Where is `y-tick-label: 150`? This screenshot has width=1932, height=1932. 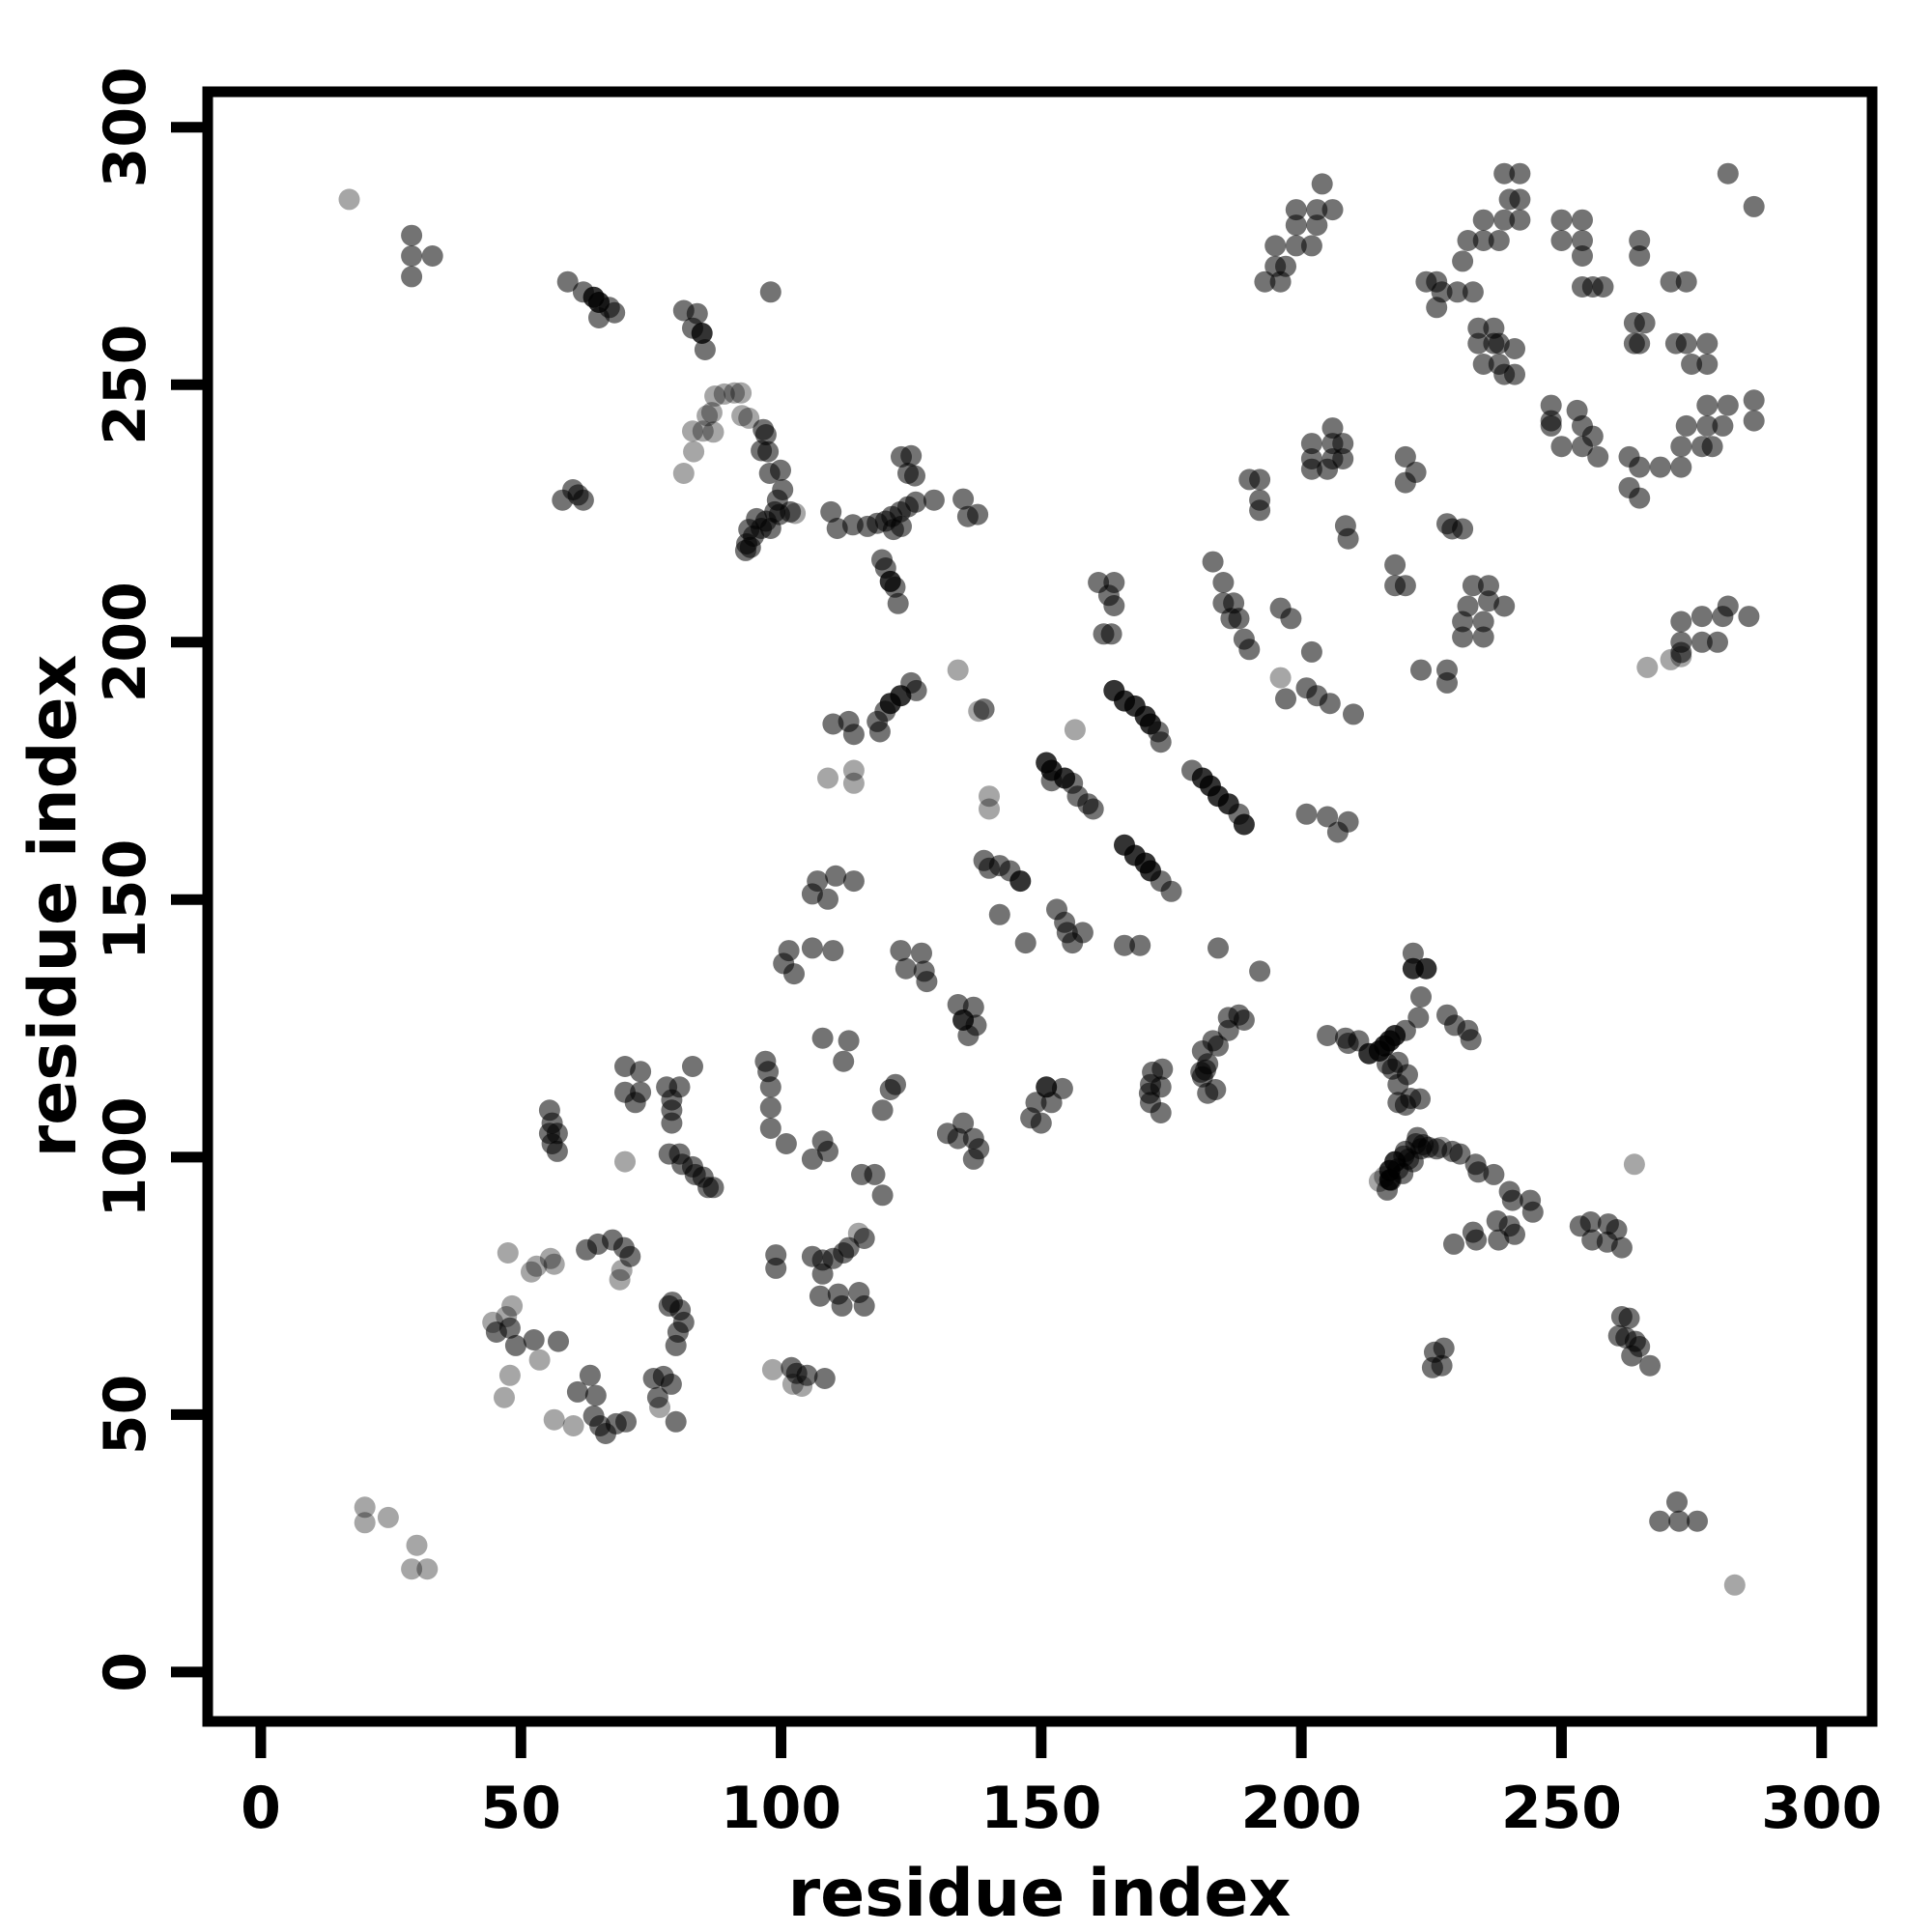
y-tick-label: 150 is located at coordinates (125, 899).